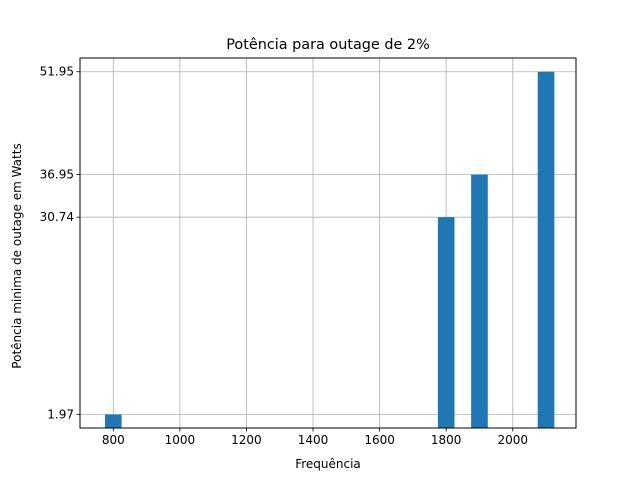 The height and width of the screenshot is (480, 640). Describe the element at coordinates (113, 440) in the screenshot. I see `x-tick-label: 800` at that location.